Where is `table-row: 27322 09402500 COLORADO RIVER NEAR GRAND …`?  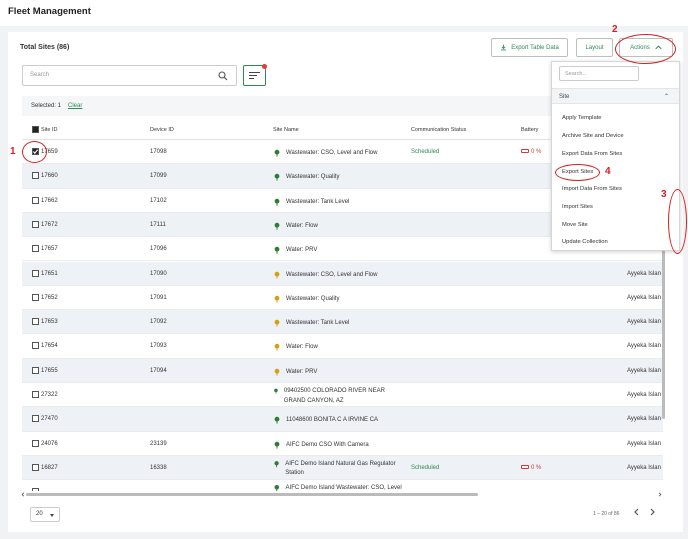
table-row: 27322 09402500 COLORADO RIVER NEAR GRAND … is located at coordinates (342, 395).